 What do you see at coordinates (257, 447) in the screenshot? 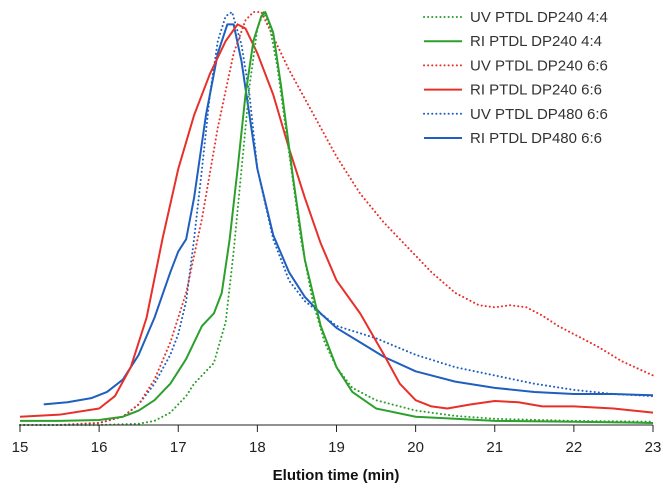
I see `x-tick-label: 18` at bounding box center [257, 447].